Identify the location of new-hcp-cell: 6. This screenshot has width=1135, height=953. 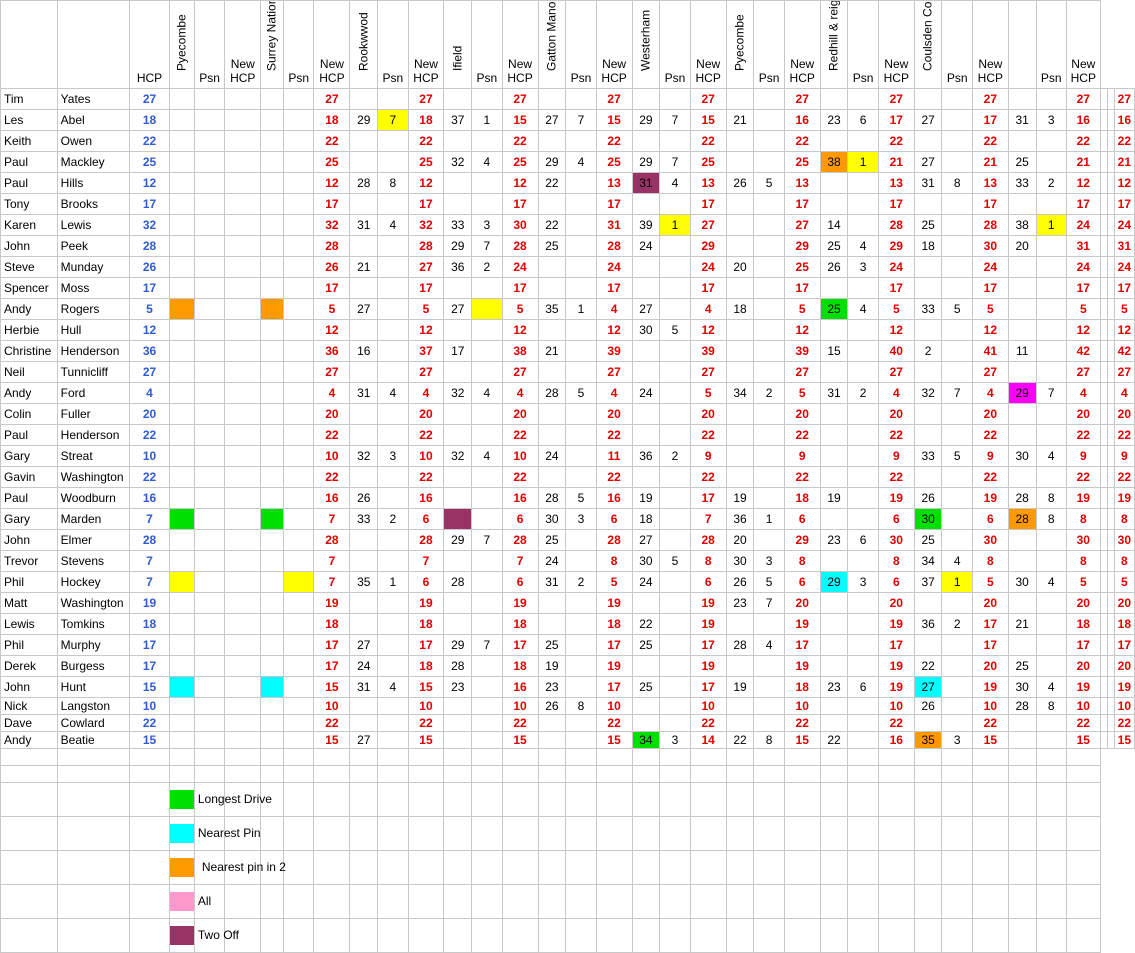
(896, 519).